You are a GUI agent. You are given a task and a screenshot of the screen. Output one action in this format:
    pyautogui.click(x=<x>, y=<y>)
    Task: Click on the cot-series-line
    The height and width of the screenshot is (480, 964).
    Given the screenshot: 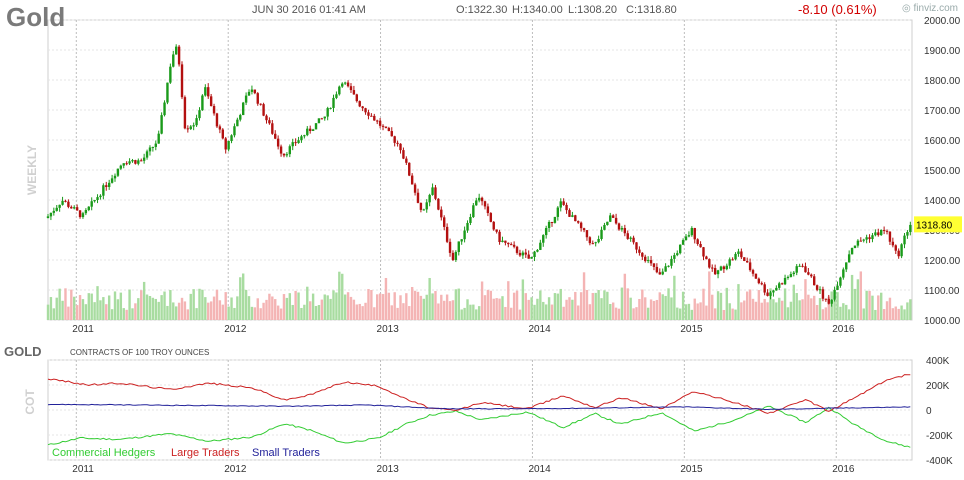 What is the action you would take?
    pyautogui.click(x=479, y=406)
    